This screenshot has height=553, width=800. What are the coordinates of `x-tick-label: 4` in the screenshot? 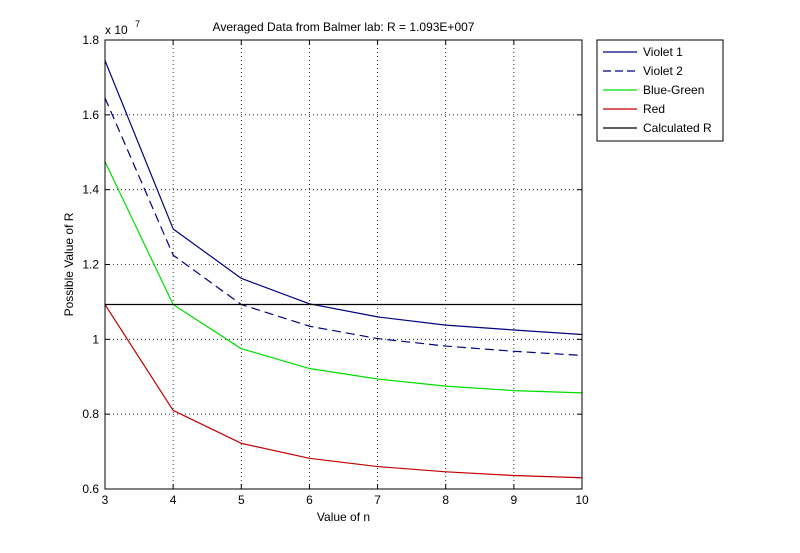 It's located at (173, 500).